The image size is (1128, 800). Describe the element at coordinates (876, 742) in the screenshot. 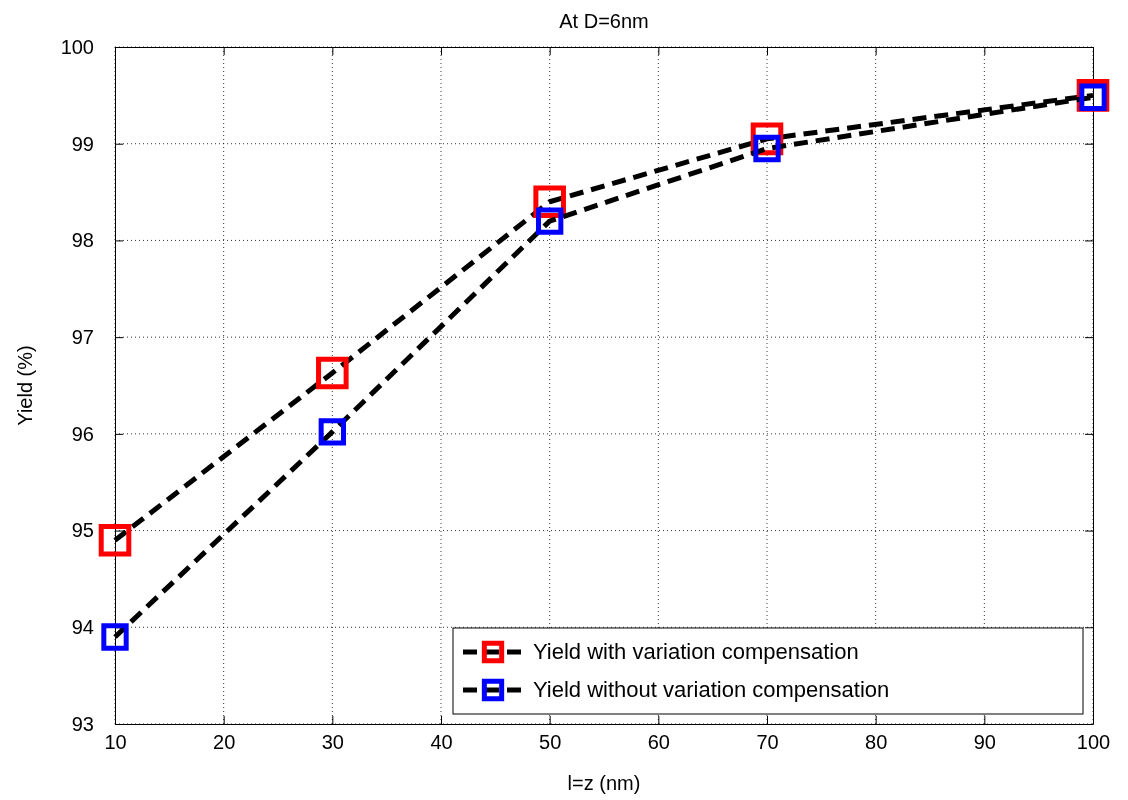

I see `x-tick-label: 80` at that location.